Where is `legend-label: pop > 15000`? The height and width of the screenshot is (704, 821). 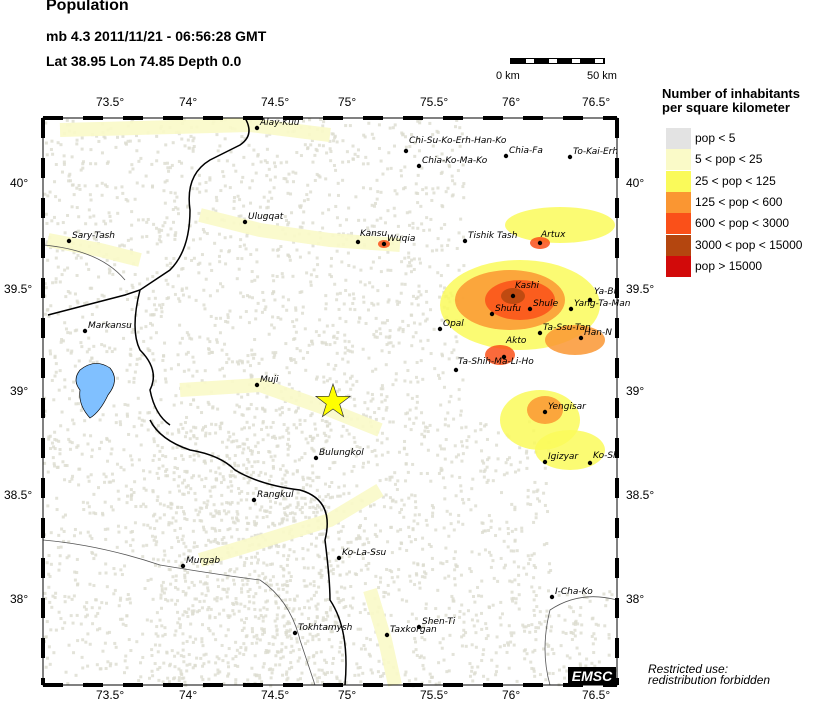 legend-label: pop > 15000 is located at coordinates (729, 265).